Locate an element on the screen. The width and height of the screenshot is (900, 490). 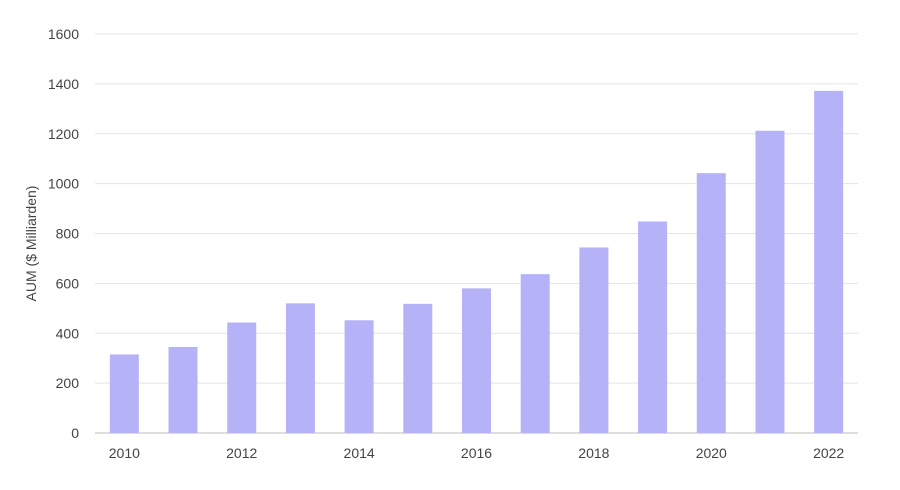
y-tick-label: 0 is located at coordinates (75, 433).